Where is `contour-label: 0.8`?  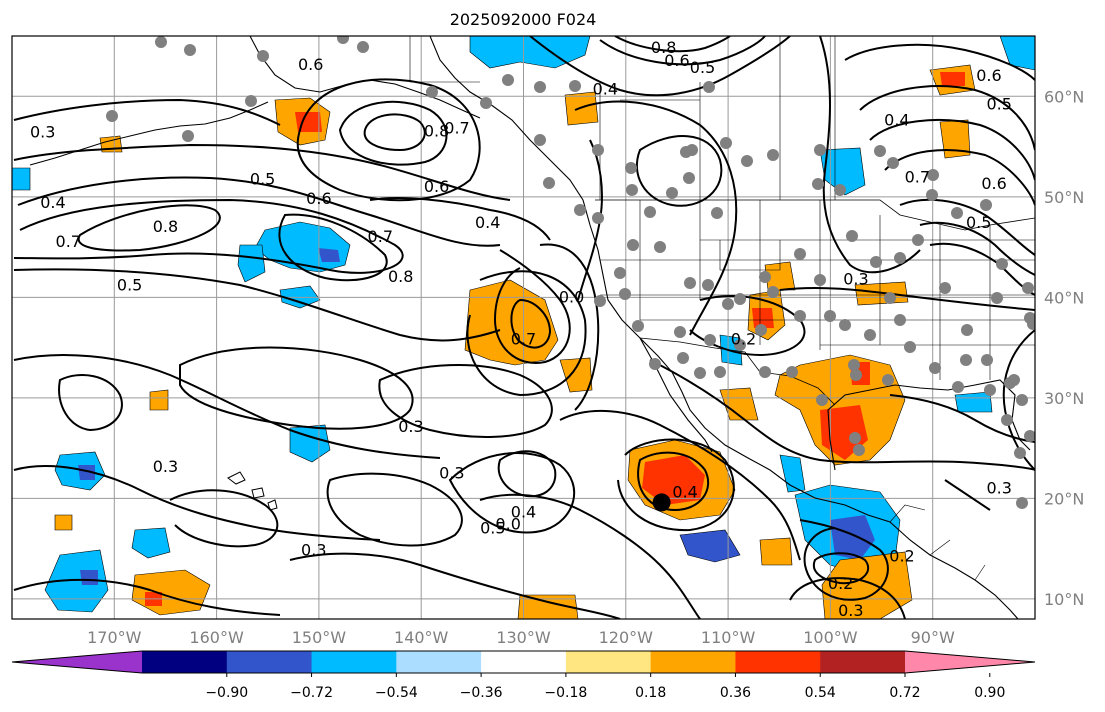 contour-label: 0.8 is located at coordinates (400, 276).